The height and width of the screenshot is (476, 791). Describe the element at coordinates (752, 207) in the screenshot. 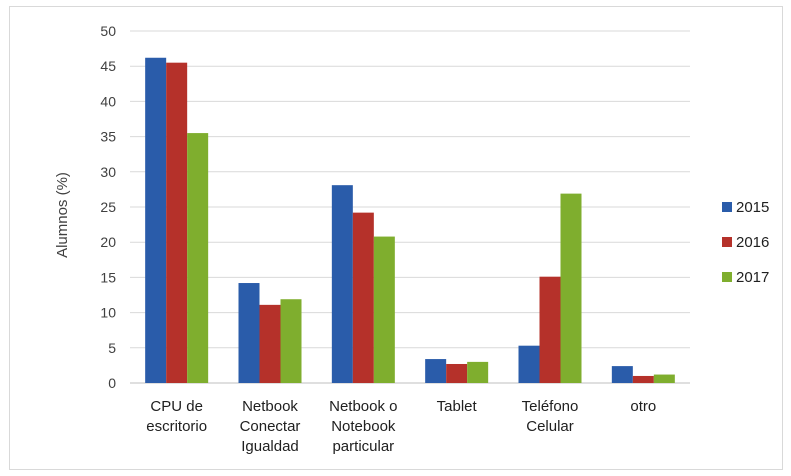

I see `legend-label-2015: 2015` at that location.